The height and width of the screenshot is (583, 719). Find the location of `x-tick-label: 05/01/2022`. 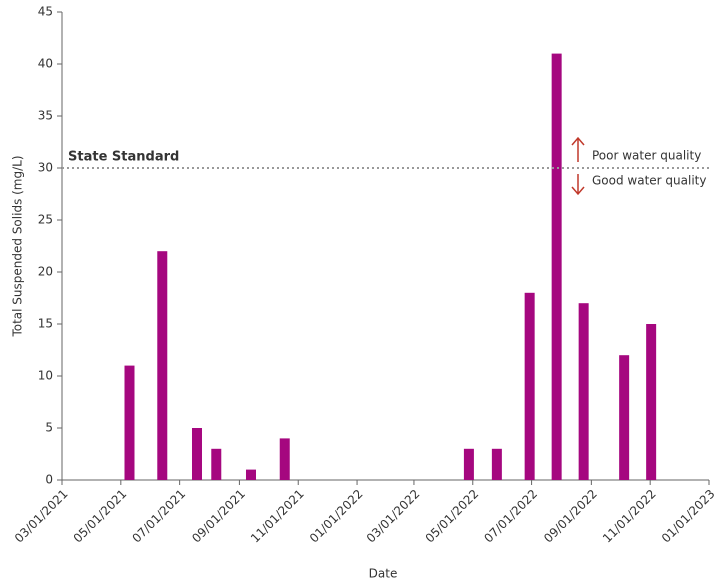

x-tick-label: 05/01/2022 is located at coordinates (452, 516).